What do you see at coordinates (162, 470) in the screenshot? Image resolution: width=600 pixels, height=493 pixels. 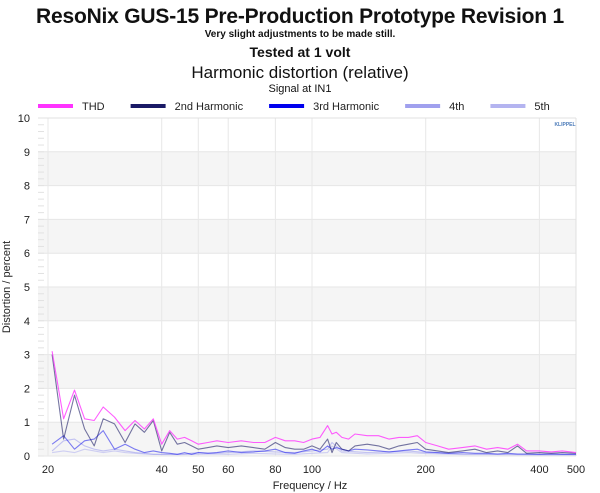 I see `x-tick-label: 40` at bounding box center [162, 470].